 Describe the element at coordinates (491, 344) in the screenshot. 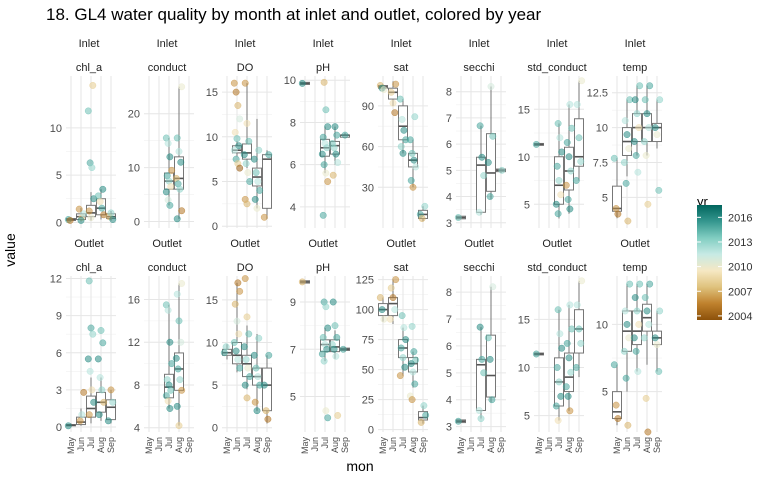

I see `box-aug` at that location.